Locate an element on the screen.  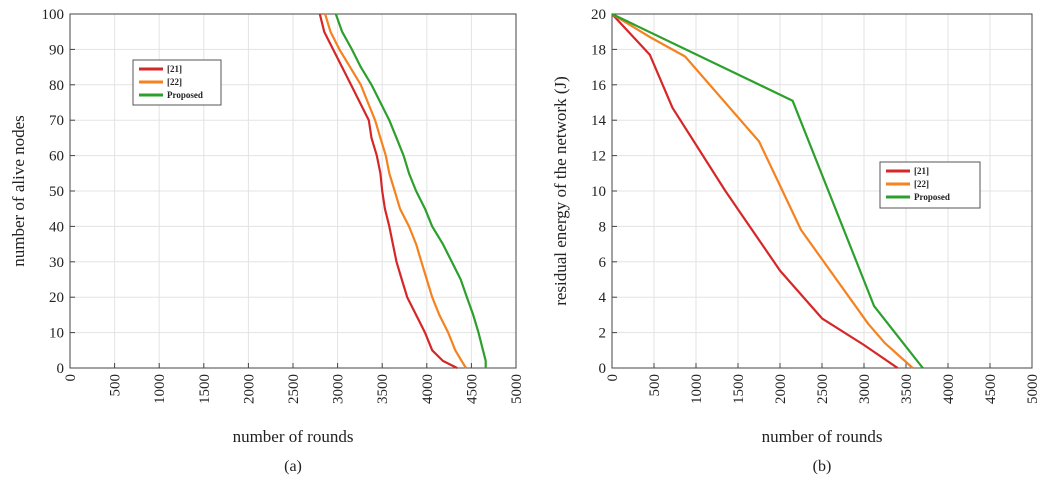
y-tick-label: 8 is located at coordinates (603, 227).